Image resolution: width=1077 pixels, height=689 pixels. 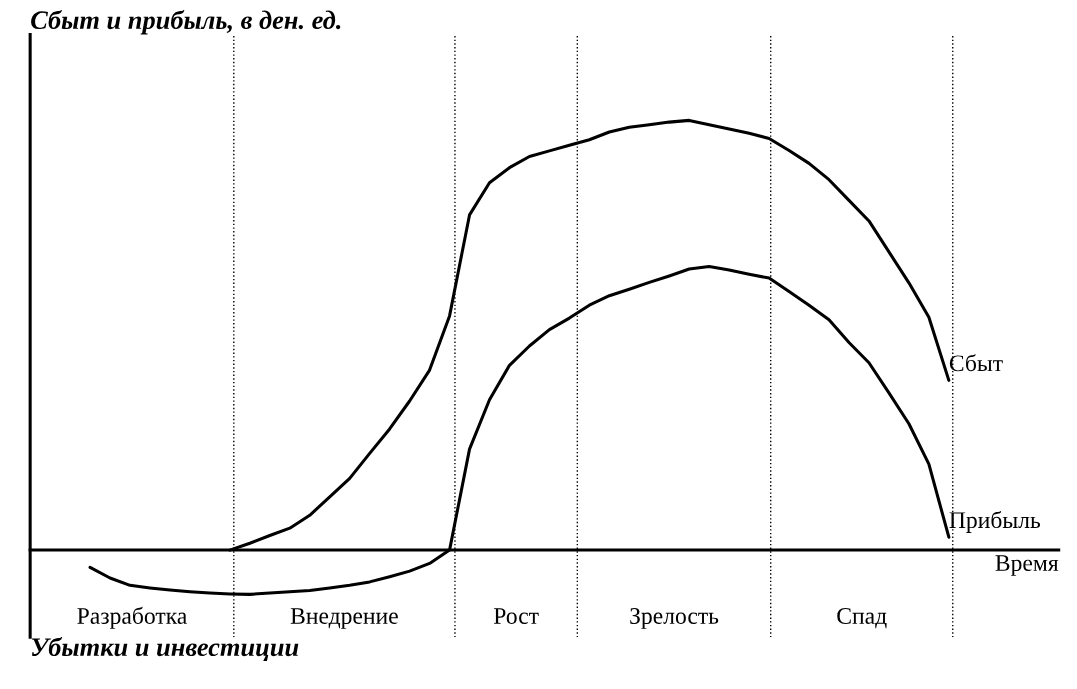 I want to click on text: Рост, so click(x=516, y=616).